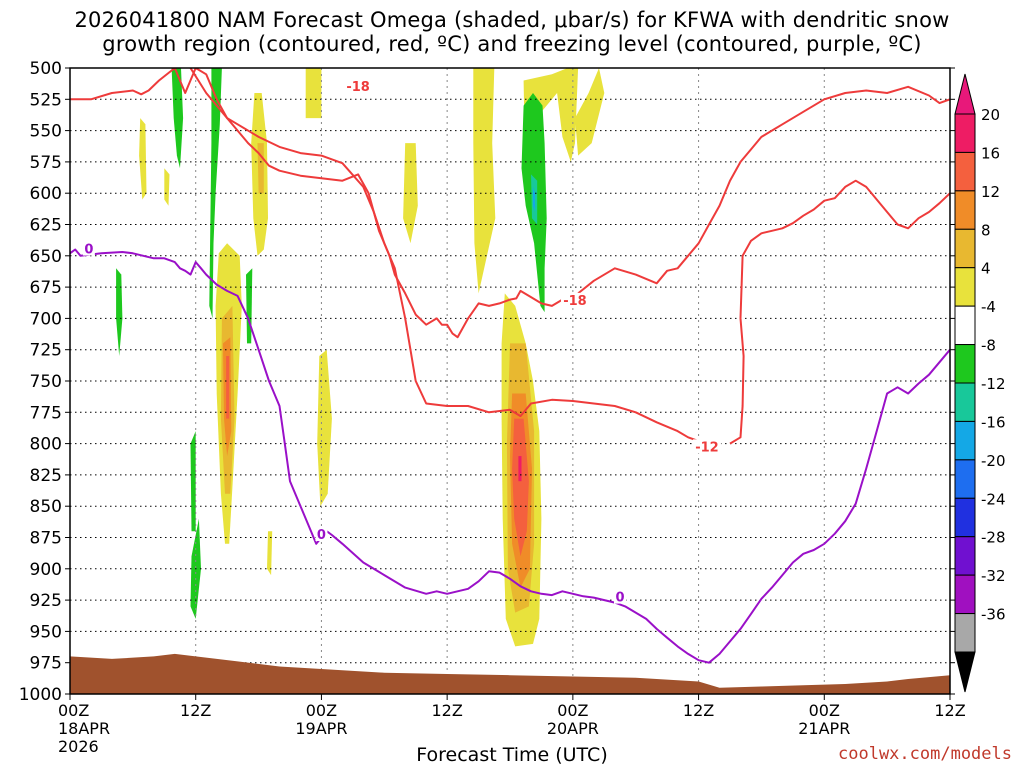 The width and height of the screenshot is (1024, 768). Describe the element at coordinates (46, 194) in the screenshot. I see `y-tick-label: 600` at that location.